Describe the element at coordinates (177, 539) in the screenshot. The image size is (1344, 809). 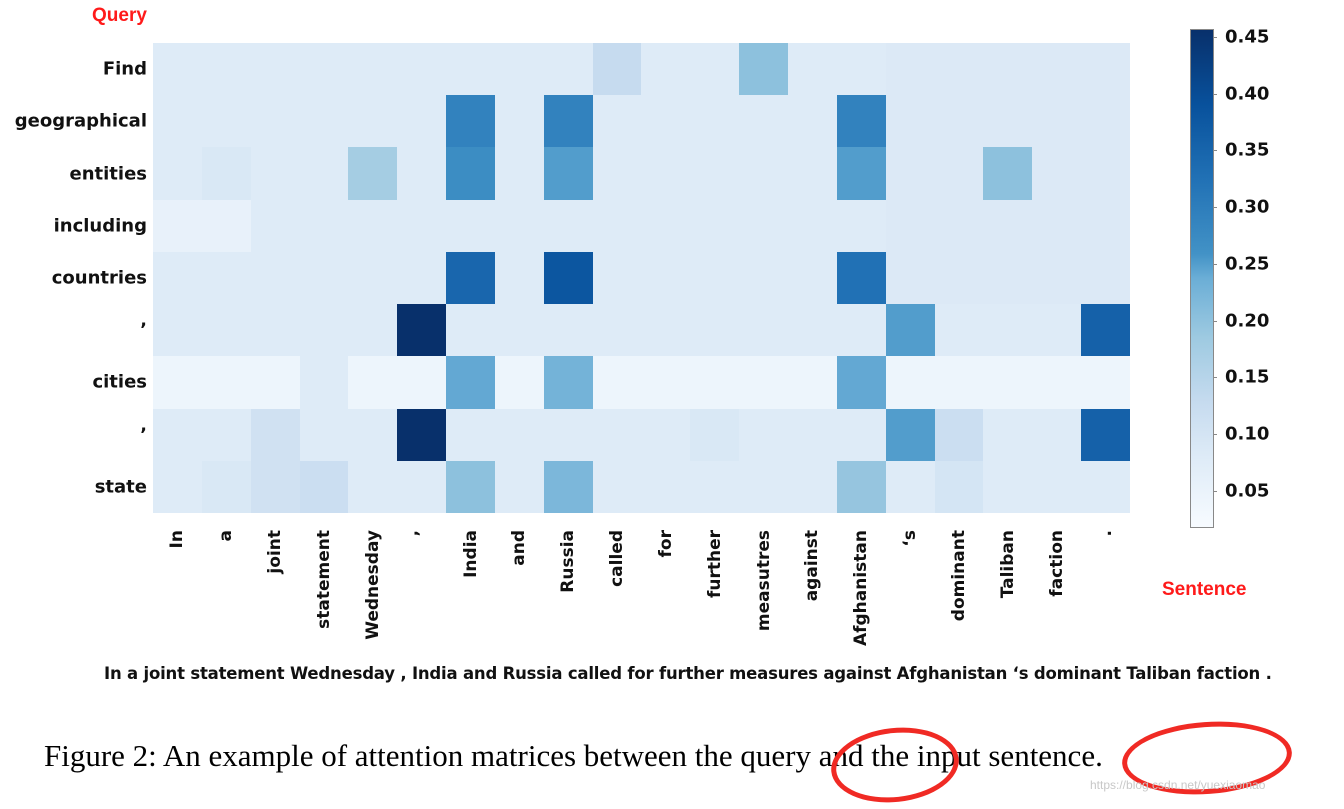
I see `x-tick-label: In` at that location.